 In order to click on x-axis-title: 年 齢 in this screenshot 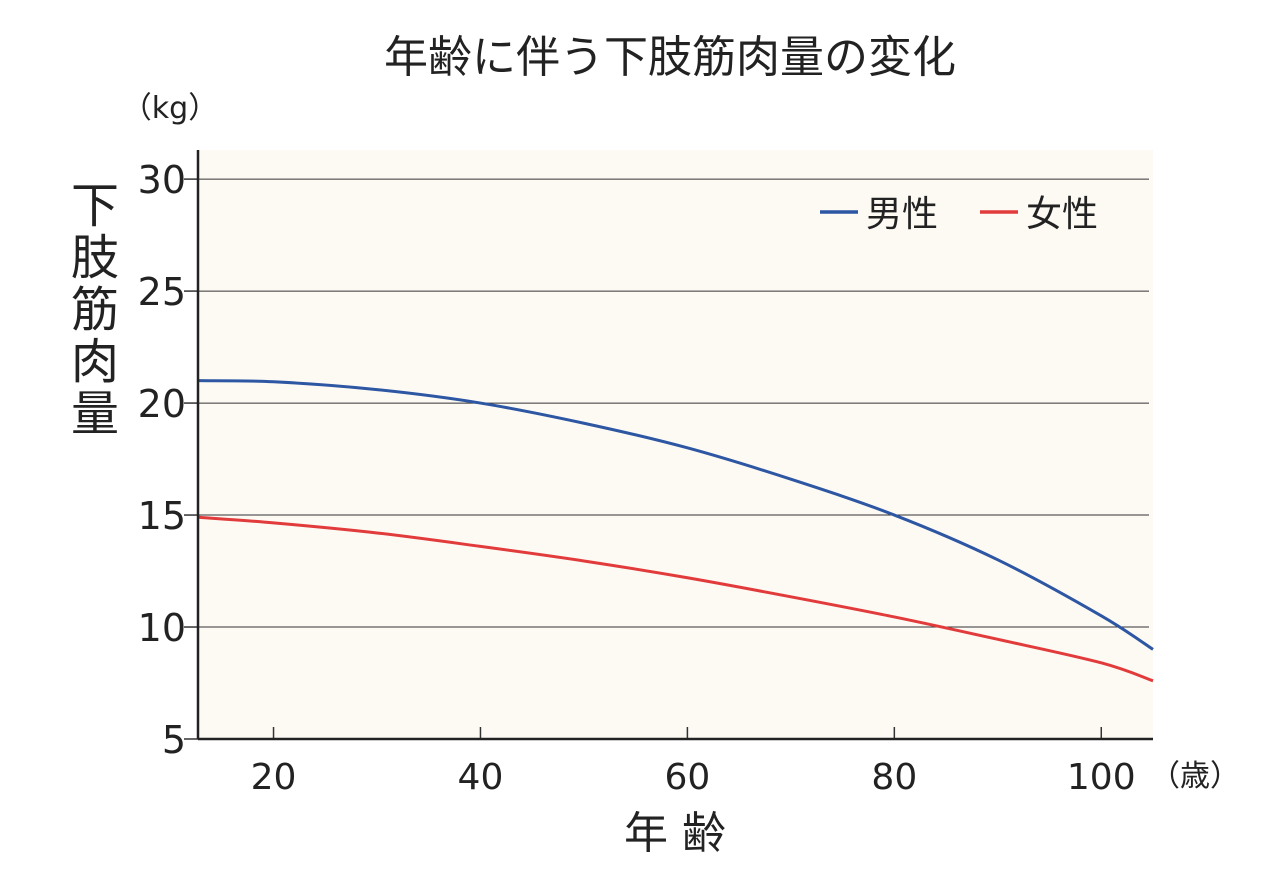, I will do `click(675, 833)`.